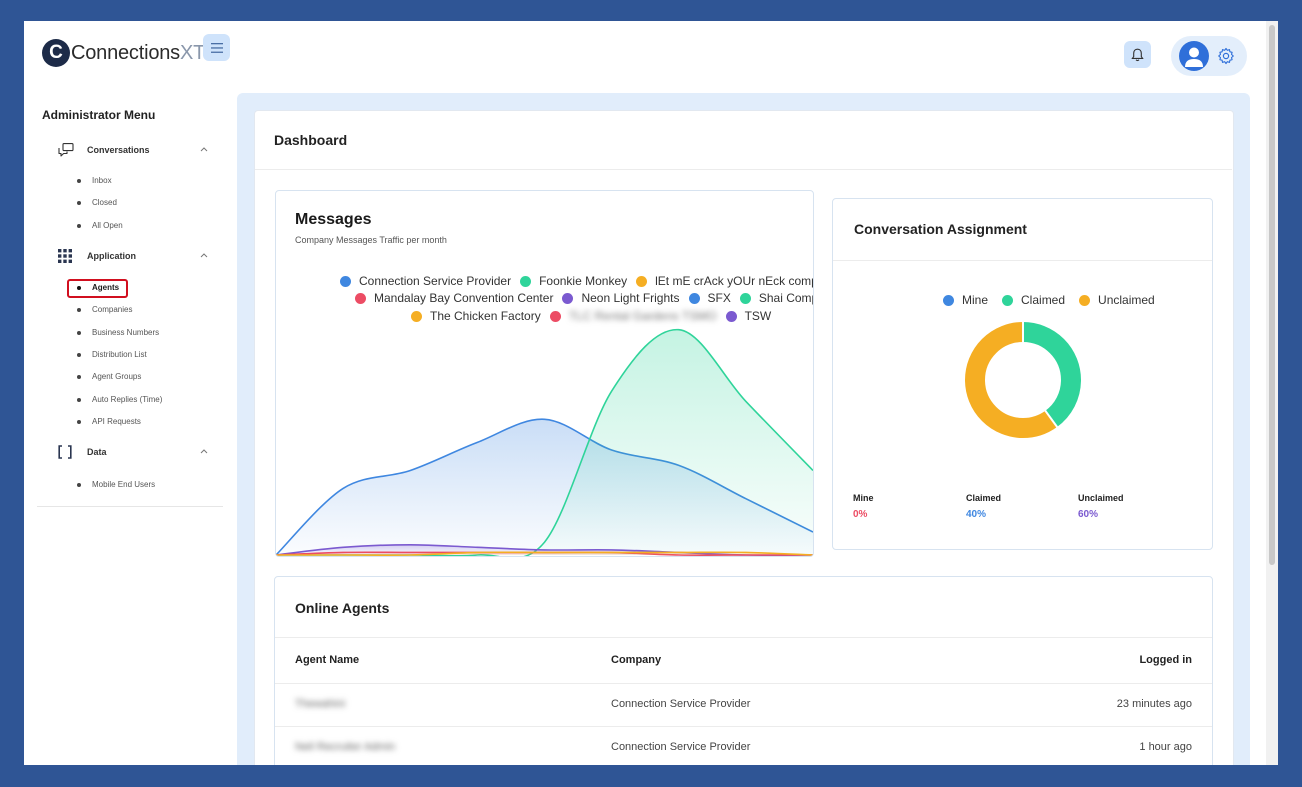  What do you see at coordinates (192, 52) in the screenshot?
I see `logo-suffix: XT` at bounding box center [192, 52].